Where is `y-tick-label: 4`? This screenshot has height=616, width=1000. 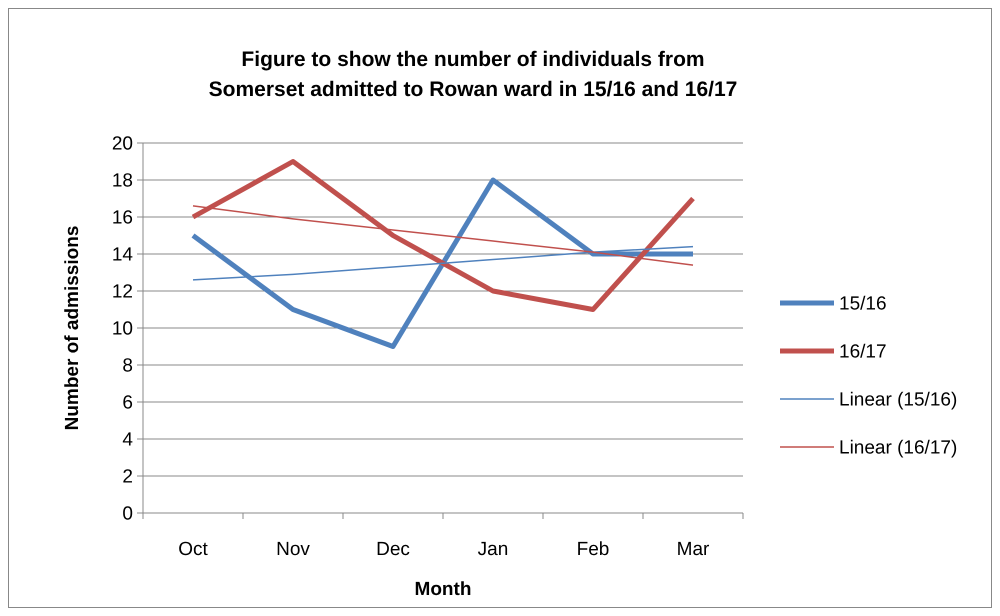 y-tick-label: 4 is located at coordinates (128, 440).